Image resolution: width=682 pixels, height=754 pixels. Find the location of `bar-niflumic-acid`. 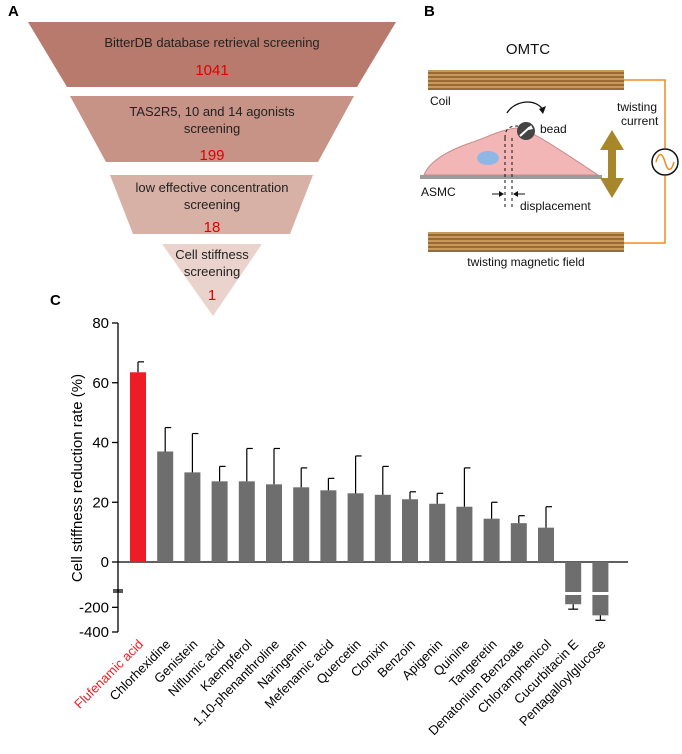

bar-niflumic-acid is located at coordinates (219, 521).